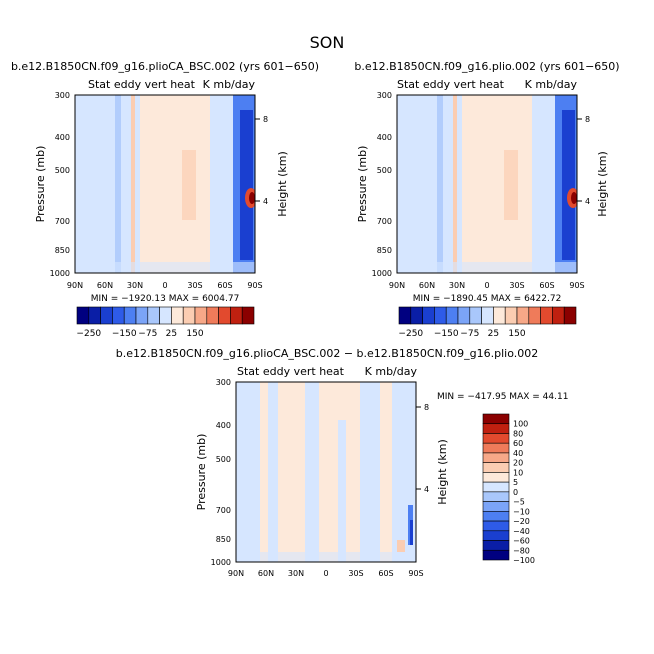 This screenshot has width=654, height=654. What do you see at coordinates (194, 285) in the screenshot?
I see `x-tick-label: 30S` at bounding box center [194, 285].